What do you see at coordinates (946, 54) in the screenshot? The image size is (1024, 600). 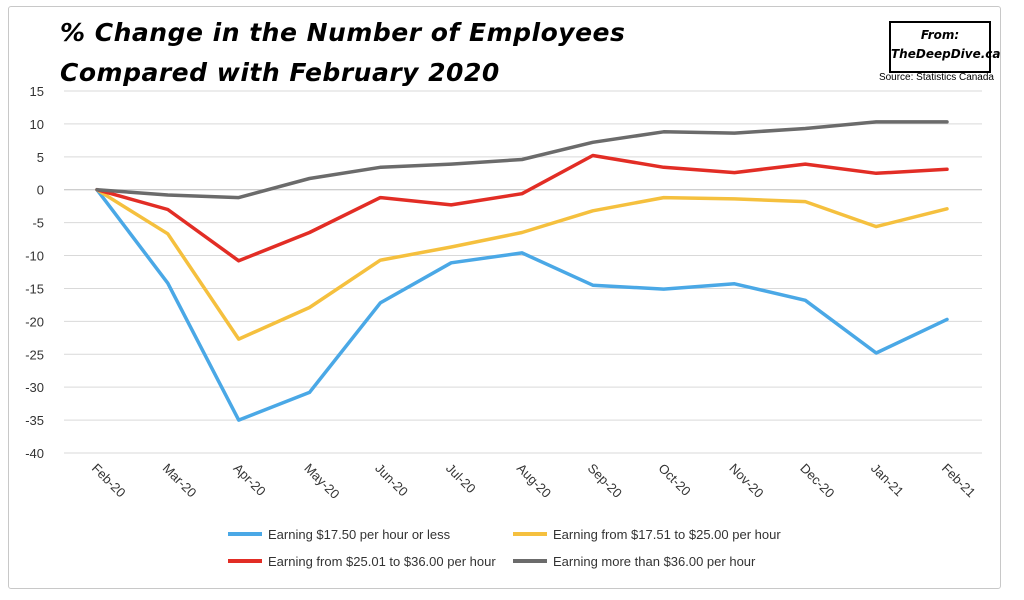 I see `source-site-label: TheDeepDive.ca` at bounding box center [946, 54].